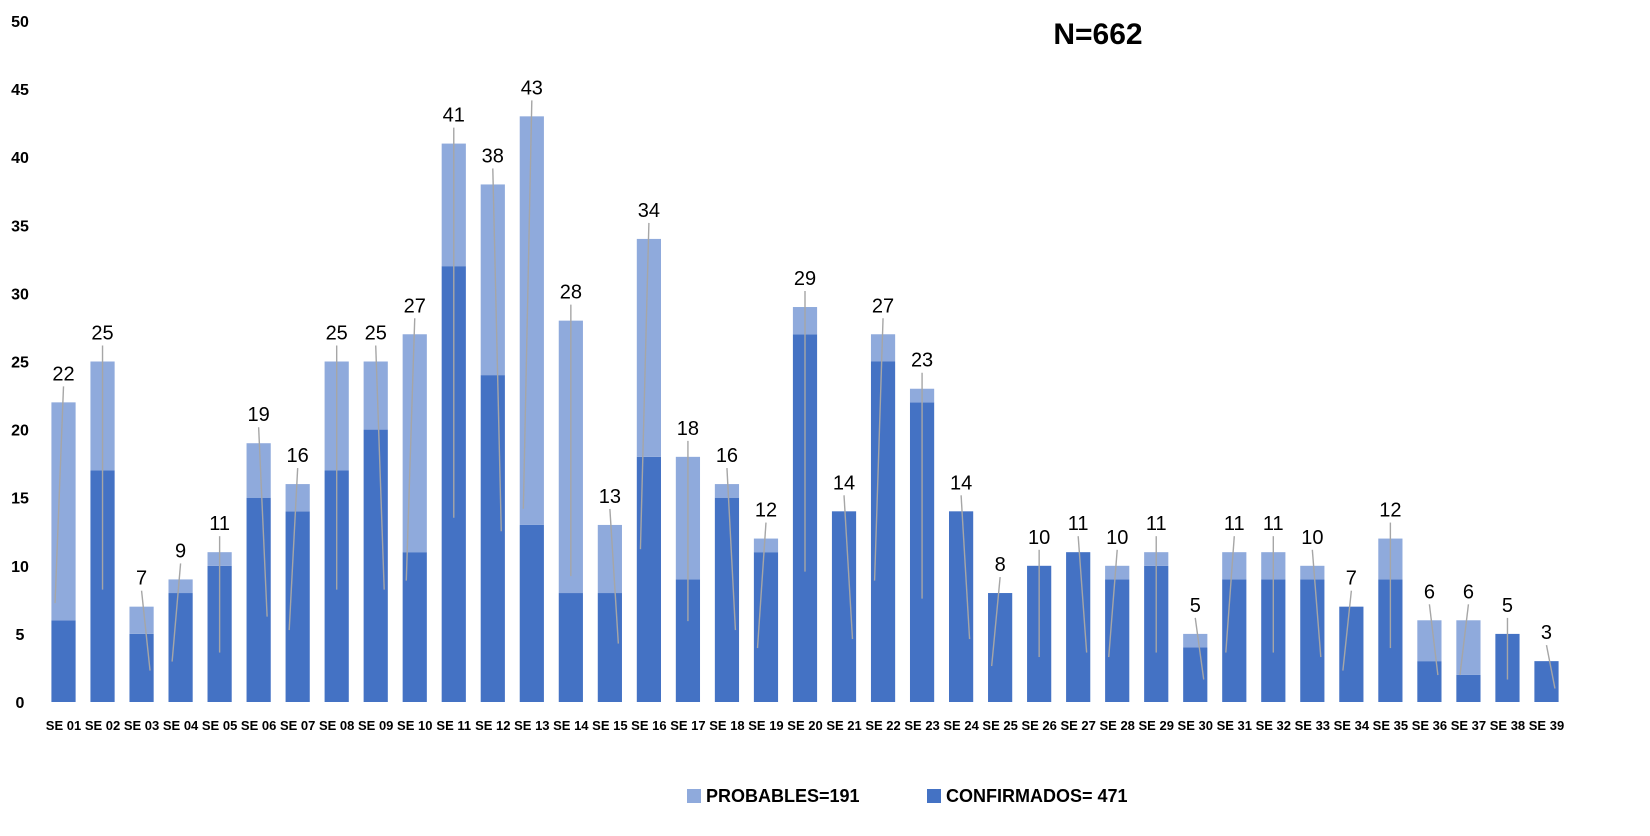 This screenshot has width=1650, height=836. Describe the element at coordinates (934, 796) in the screenshot. I see `legend-swatch-confirmados` at that location.